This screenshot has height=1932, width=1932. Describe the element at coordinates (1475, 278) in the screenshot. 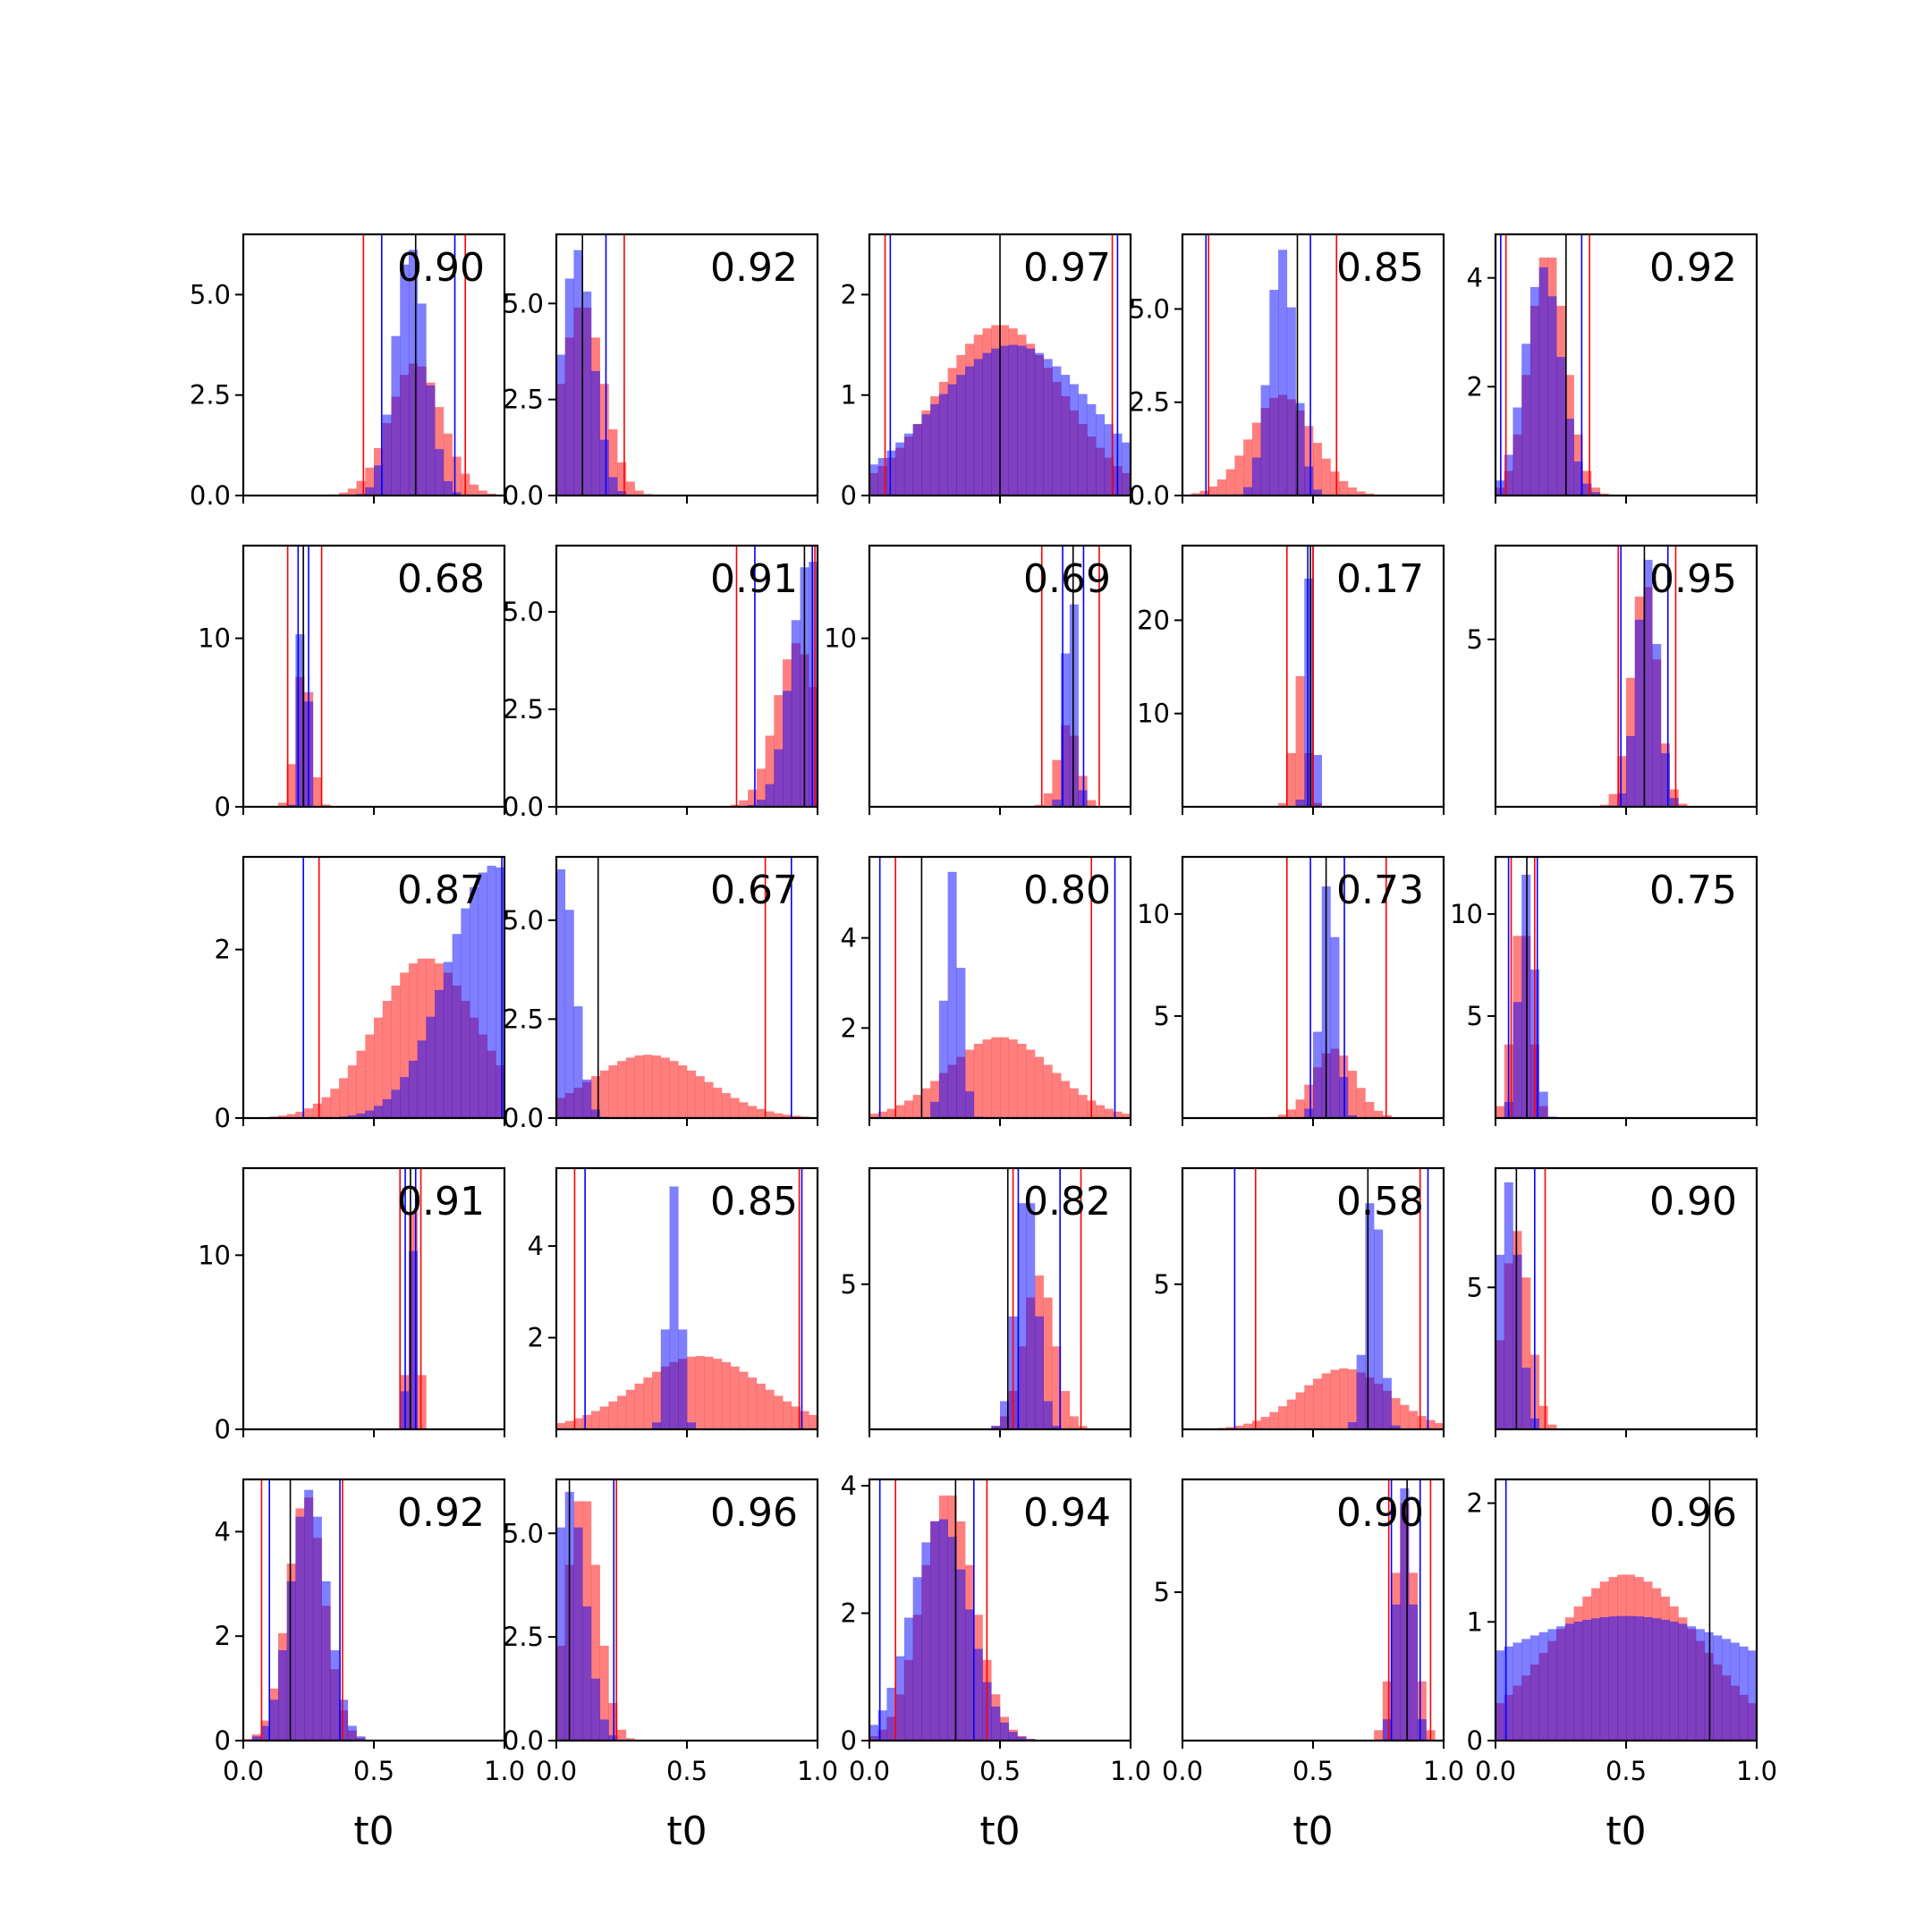

I see `y-tick-label: 4` at that location.